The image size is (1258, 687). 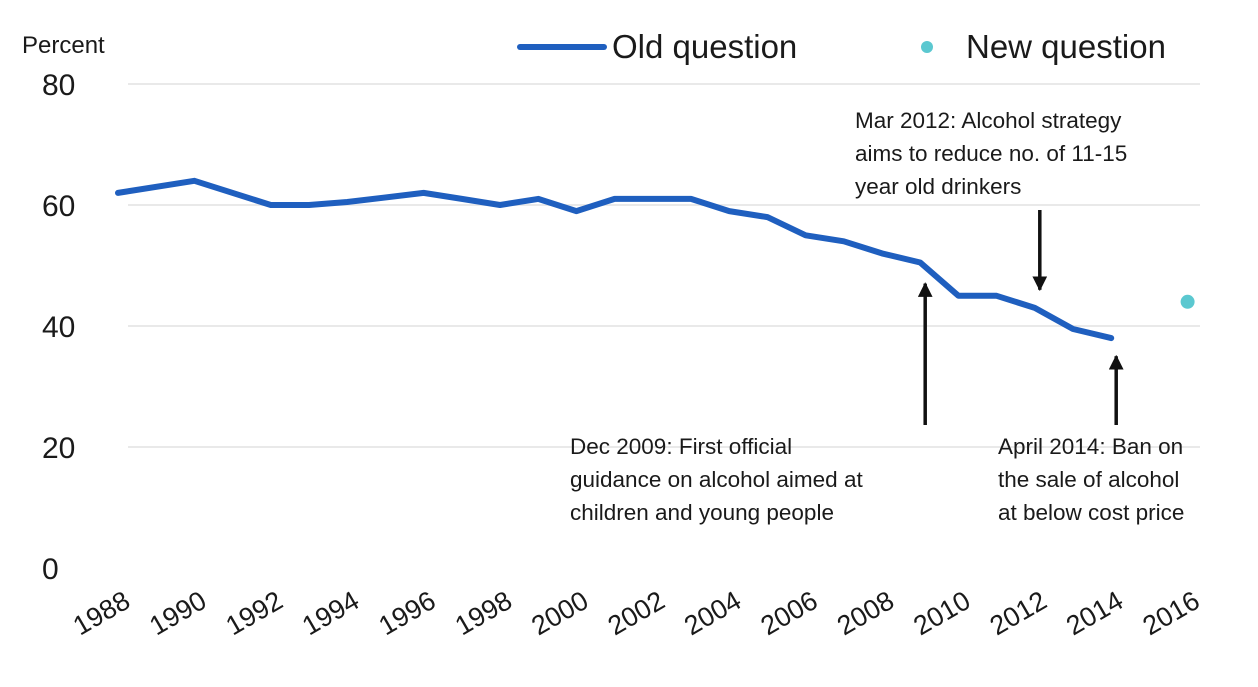 What do you see at coordinates (841, 46) in the screenshot?
I see `legend: Old question New question` at bounding box center [841, 46].